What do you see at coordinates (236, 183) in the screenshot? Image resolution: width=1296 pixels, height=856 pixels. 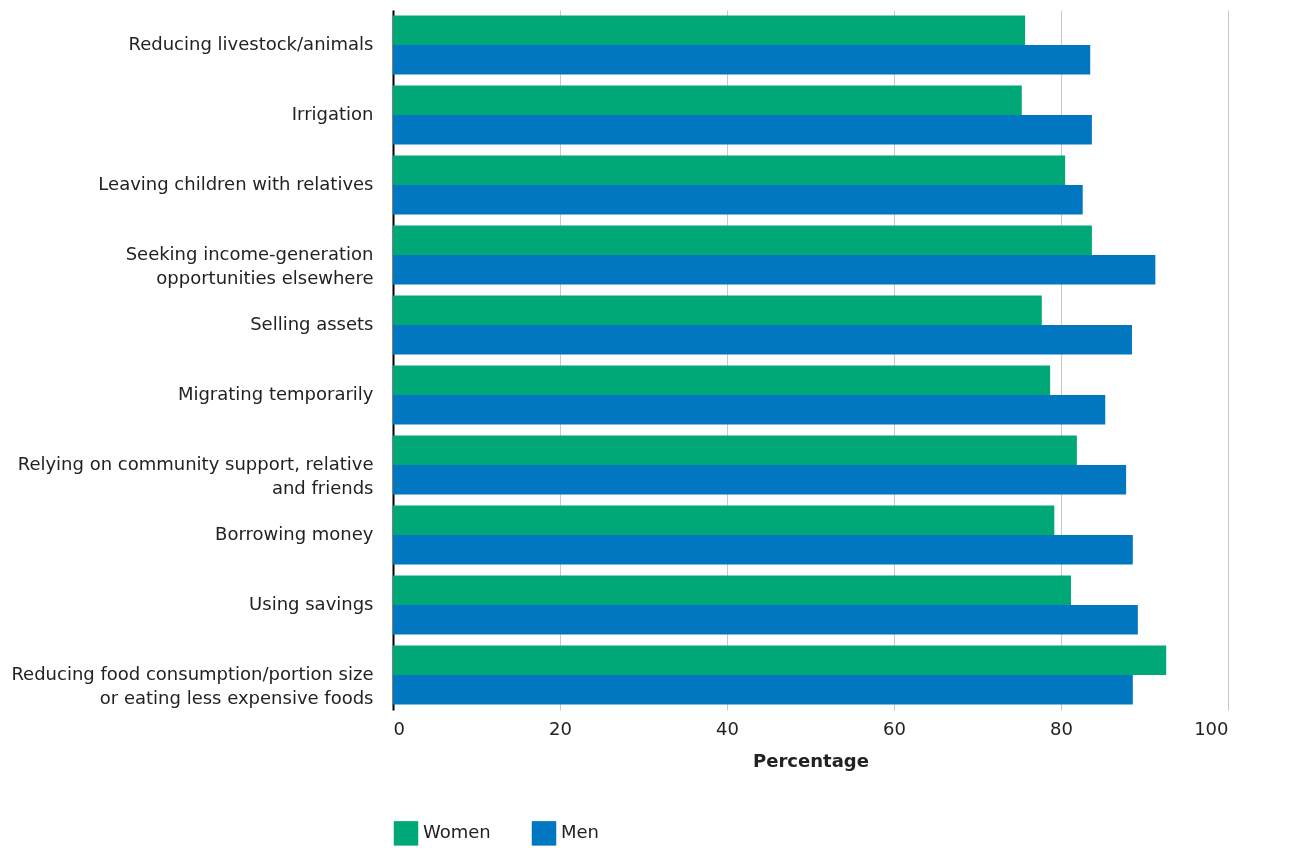 I see `y-tick-label: Leaving children with relatives` at bounding box center [236, 183].